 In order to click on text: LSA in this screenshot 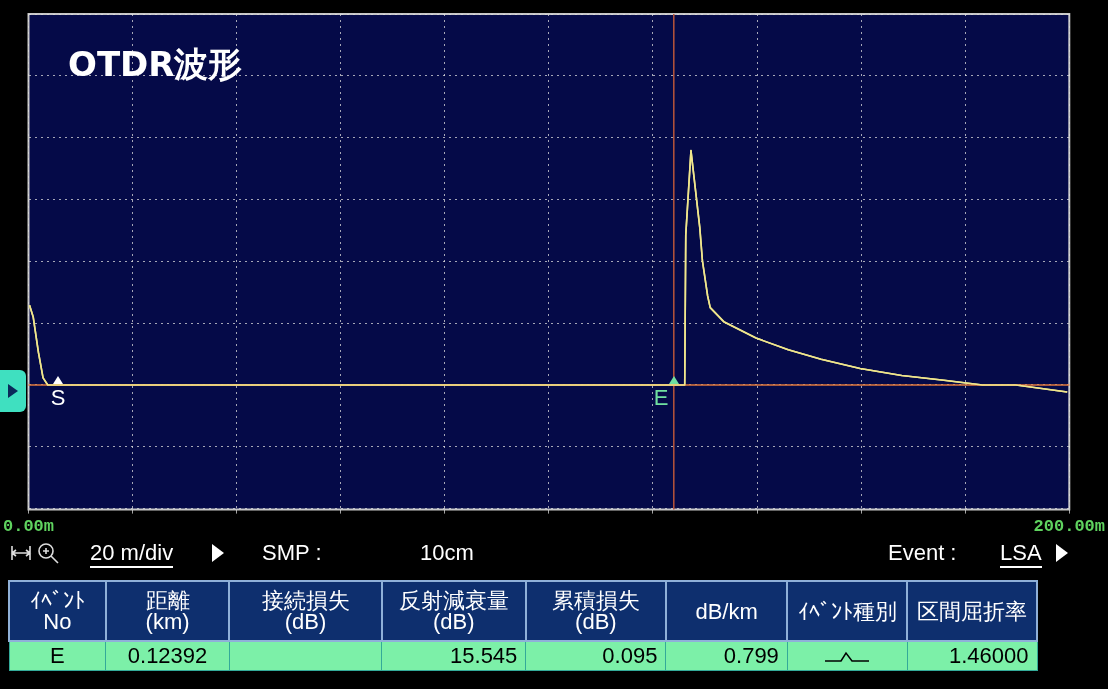, I will do `click(1021, 554)`.